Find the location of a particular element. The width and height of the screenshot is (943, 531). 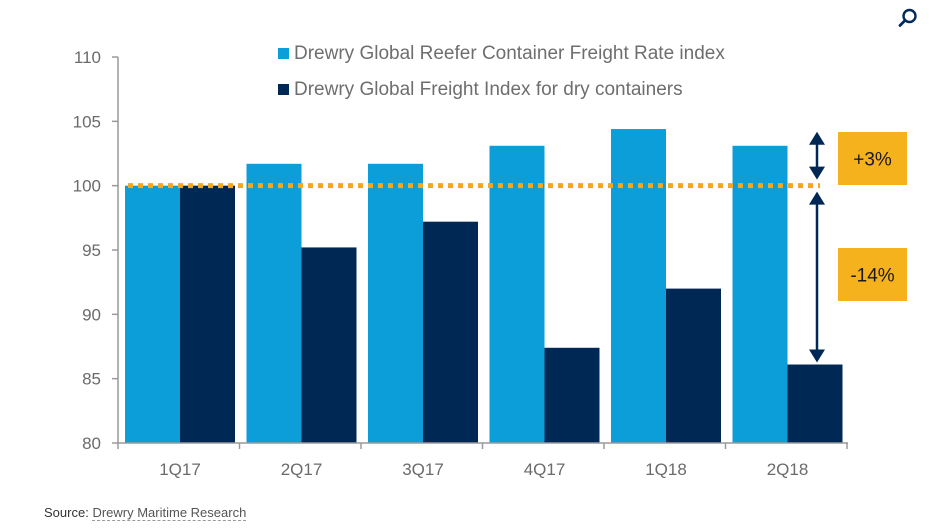

source-note: Source: Drewry Maritime Research is located at coordinates (145, 513).